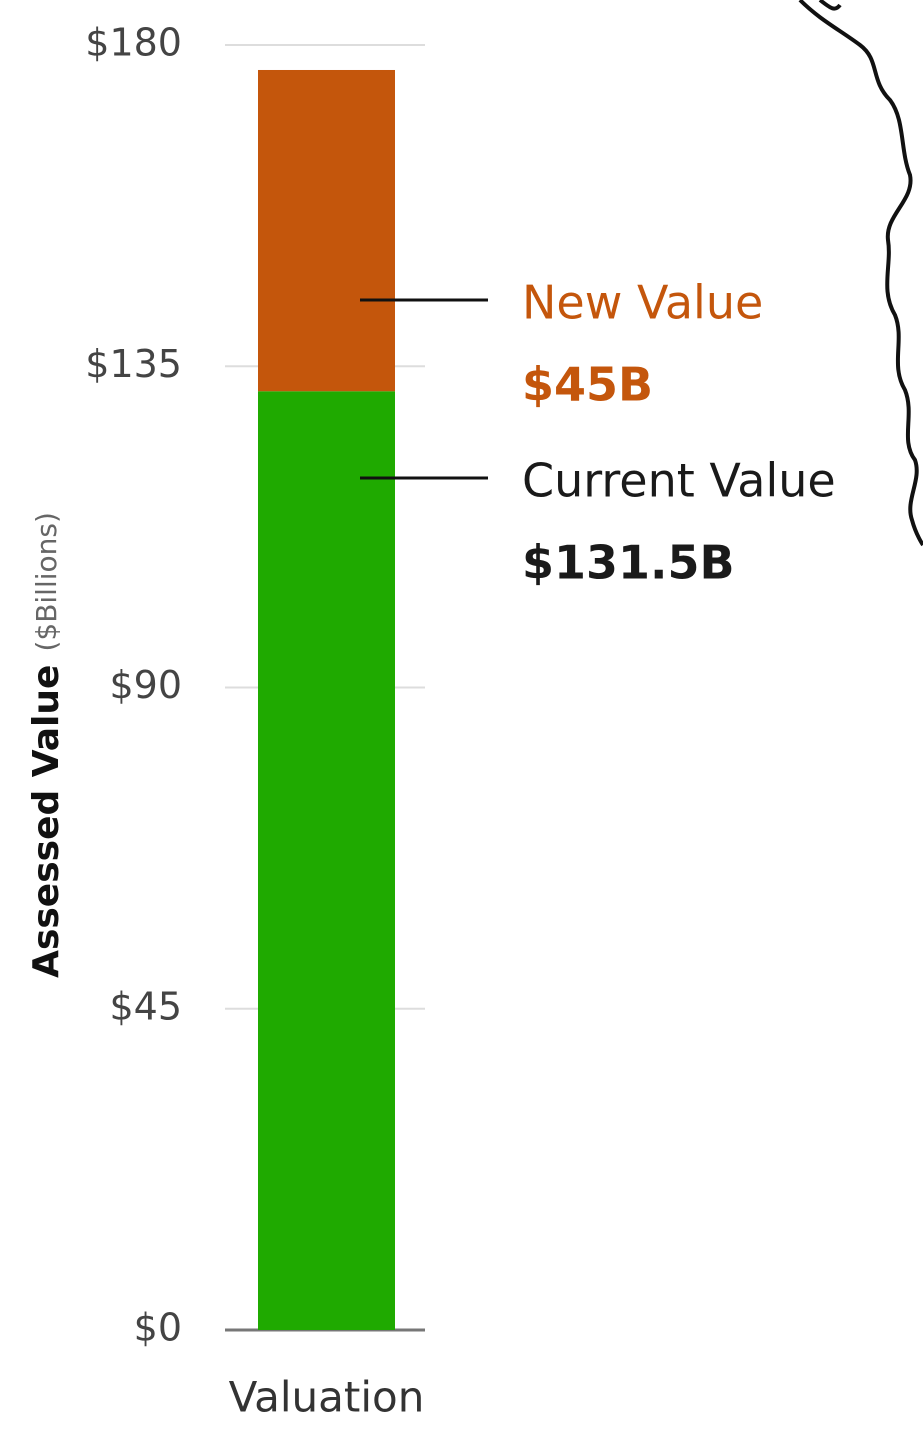 This screenshot has width=923, height=1441. Describe the element at coordinates (133, 364) in the screenshot. I see `y-tick-label: $135` at that location.